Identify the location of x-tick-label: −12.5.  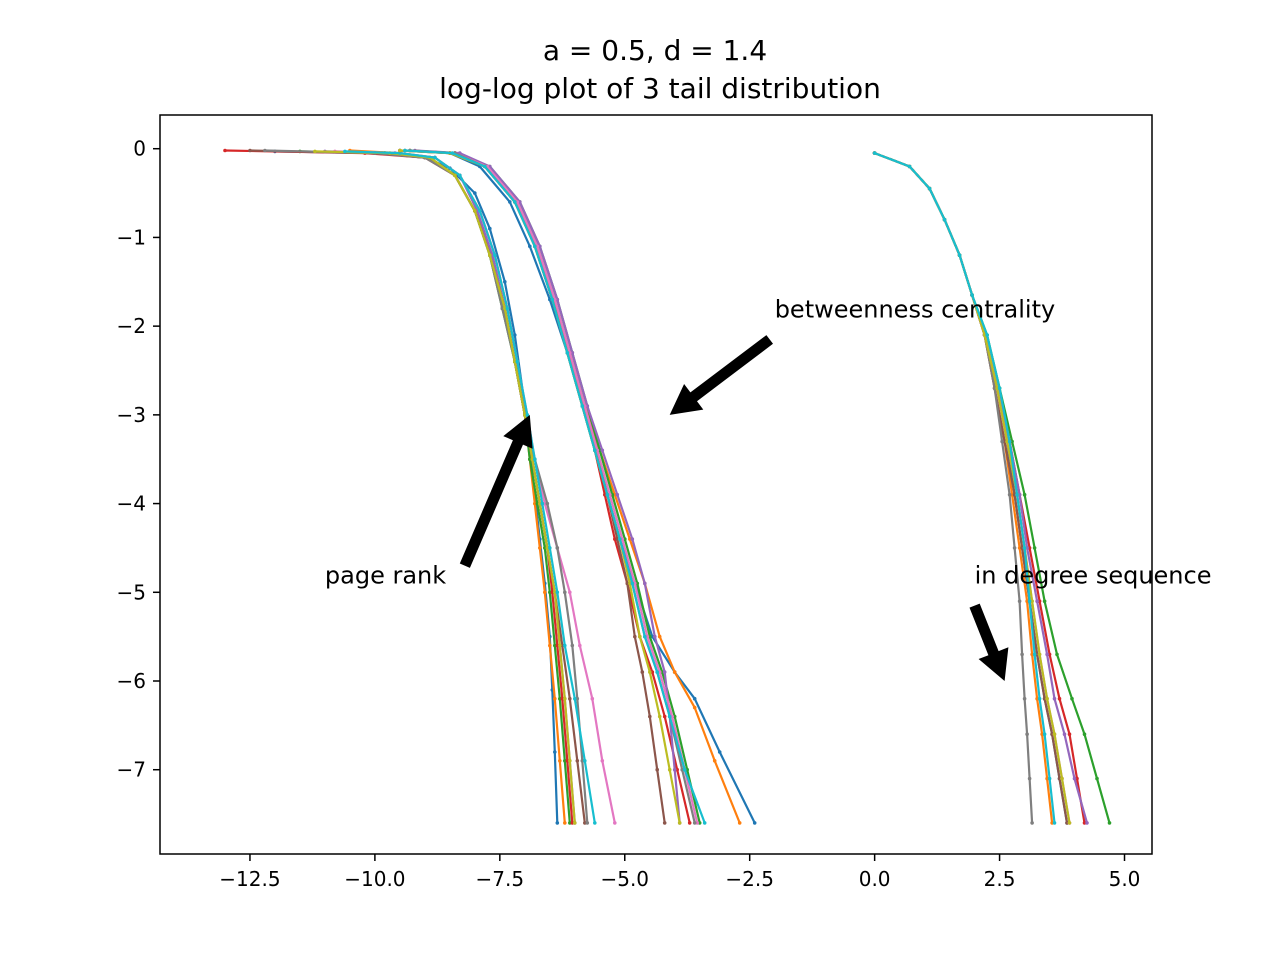
(249, 879).